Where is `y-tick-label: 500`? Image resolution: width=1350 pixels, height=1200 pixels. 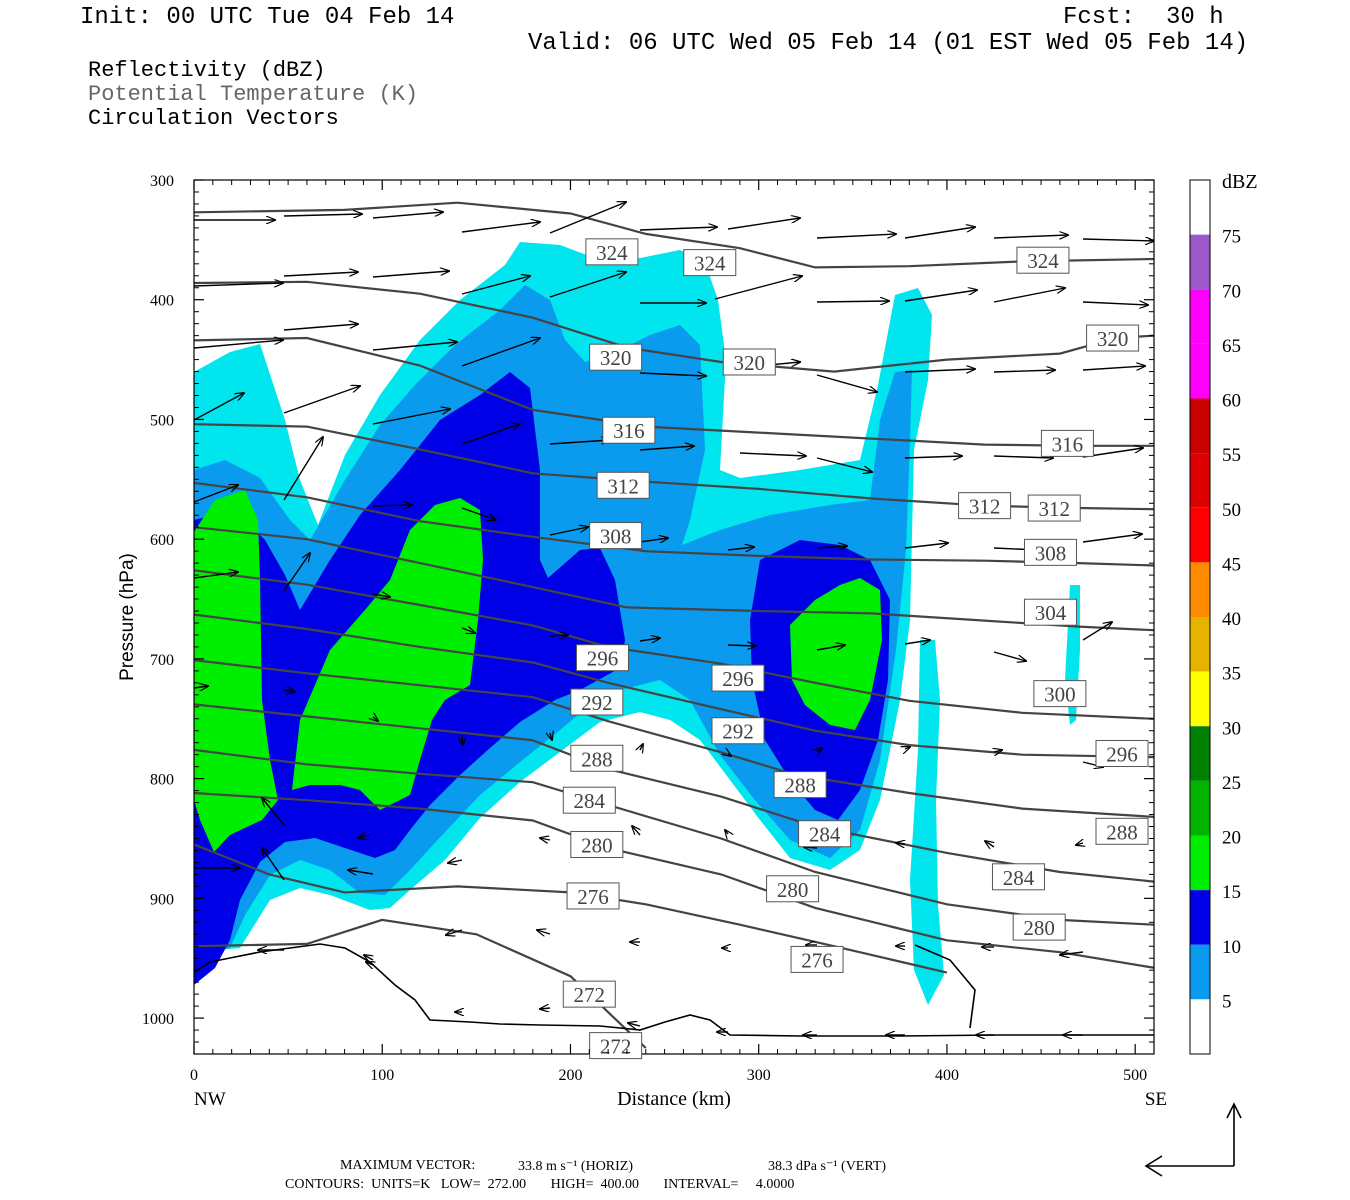 y-tick-label: 500 is located at coordinates (162, 420).